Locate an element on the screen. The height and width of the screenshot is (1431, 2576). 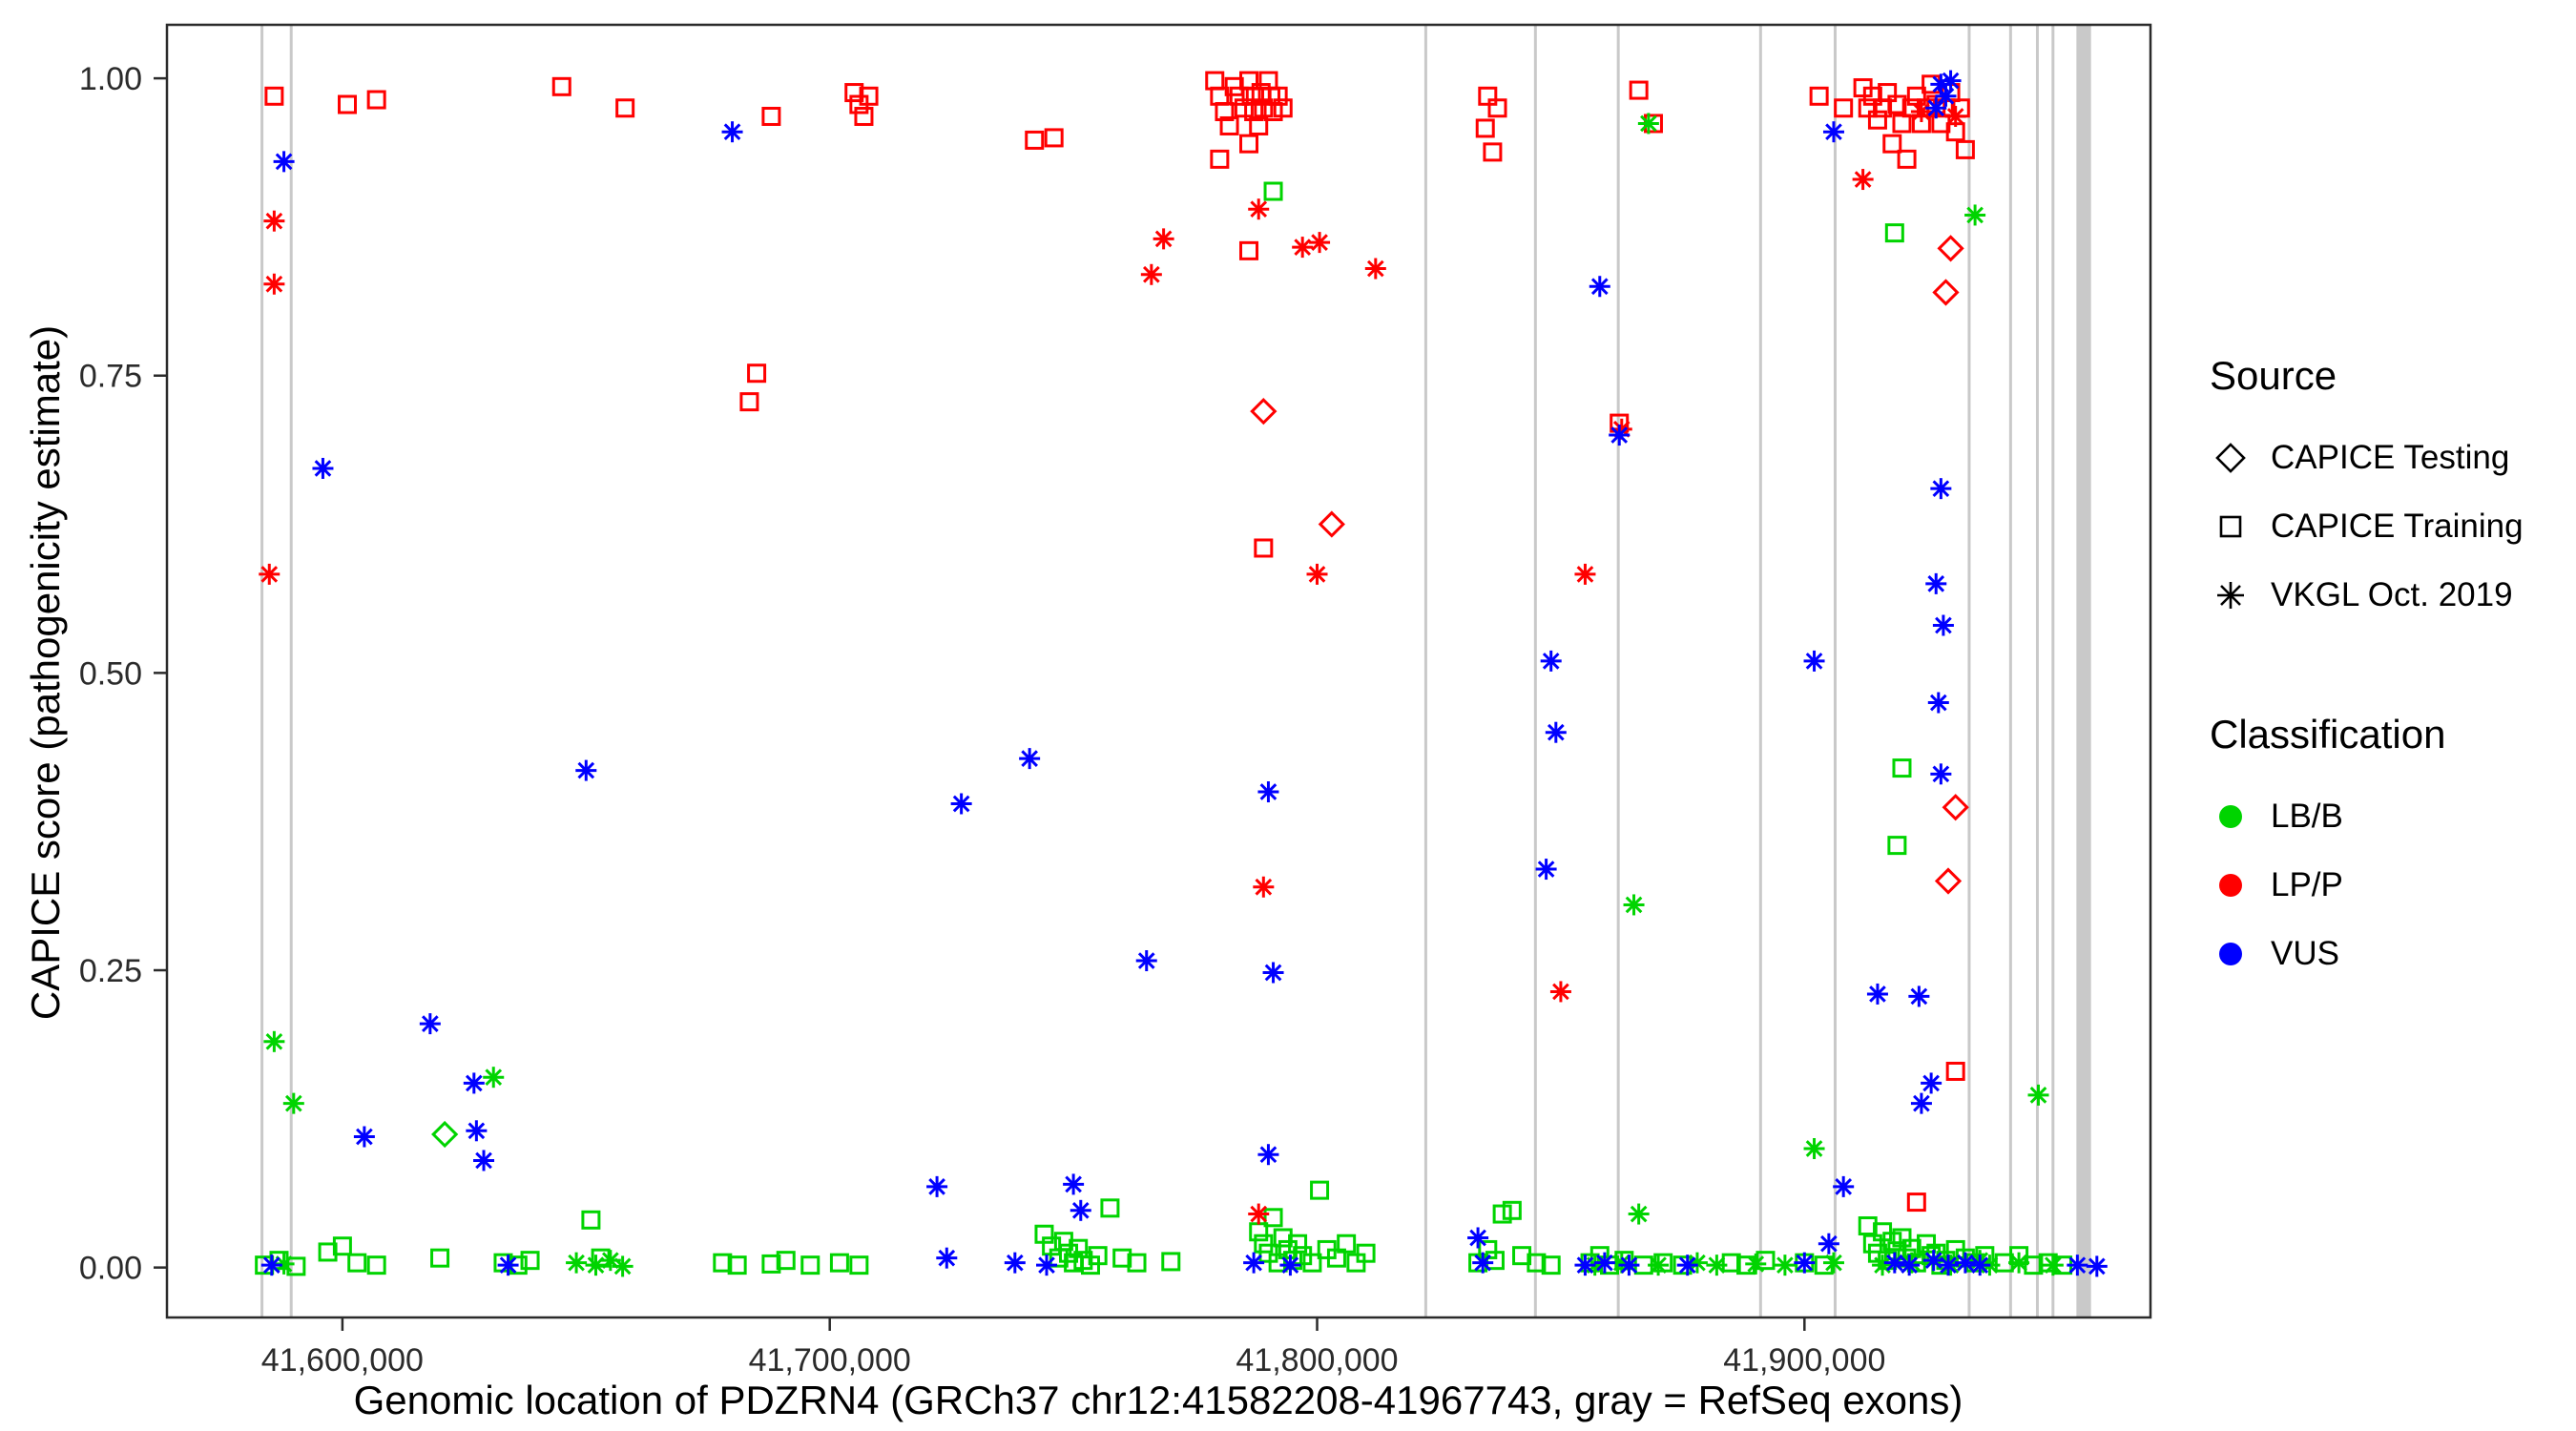
legend-item-capice-training: CAPICE Training is located at coordinates (2367, 526).